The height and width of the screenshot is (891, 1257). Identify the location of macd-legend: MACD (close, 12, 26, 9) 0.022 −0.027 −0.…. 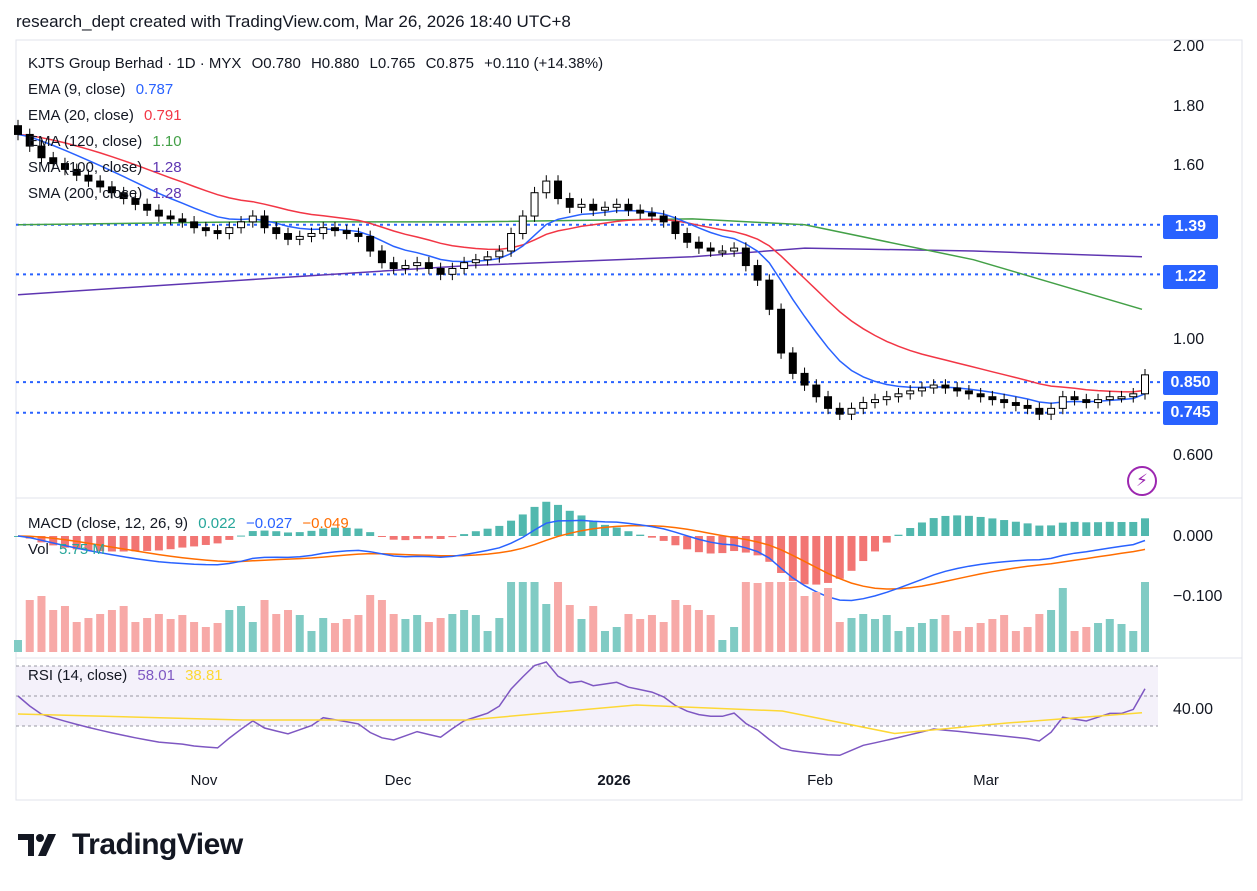
(191, 523).